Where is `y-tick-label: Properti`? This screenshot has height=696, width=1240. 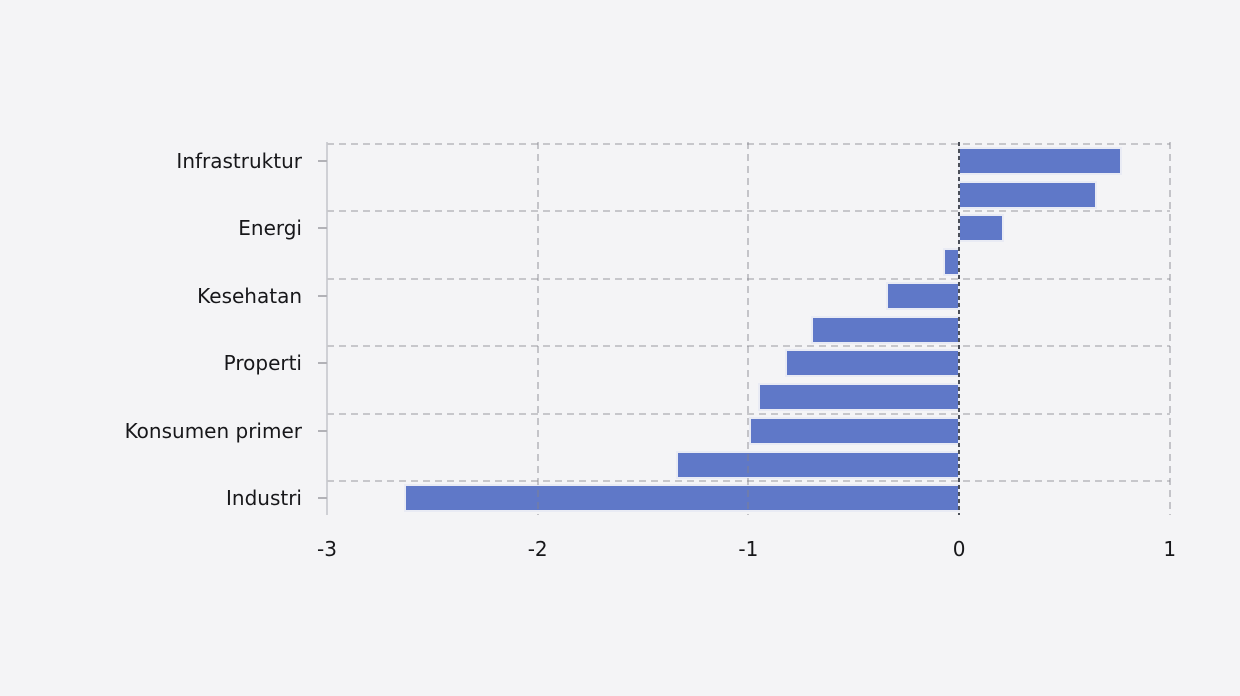
y-tick-label: Properti is located at coordinates (262, 363).